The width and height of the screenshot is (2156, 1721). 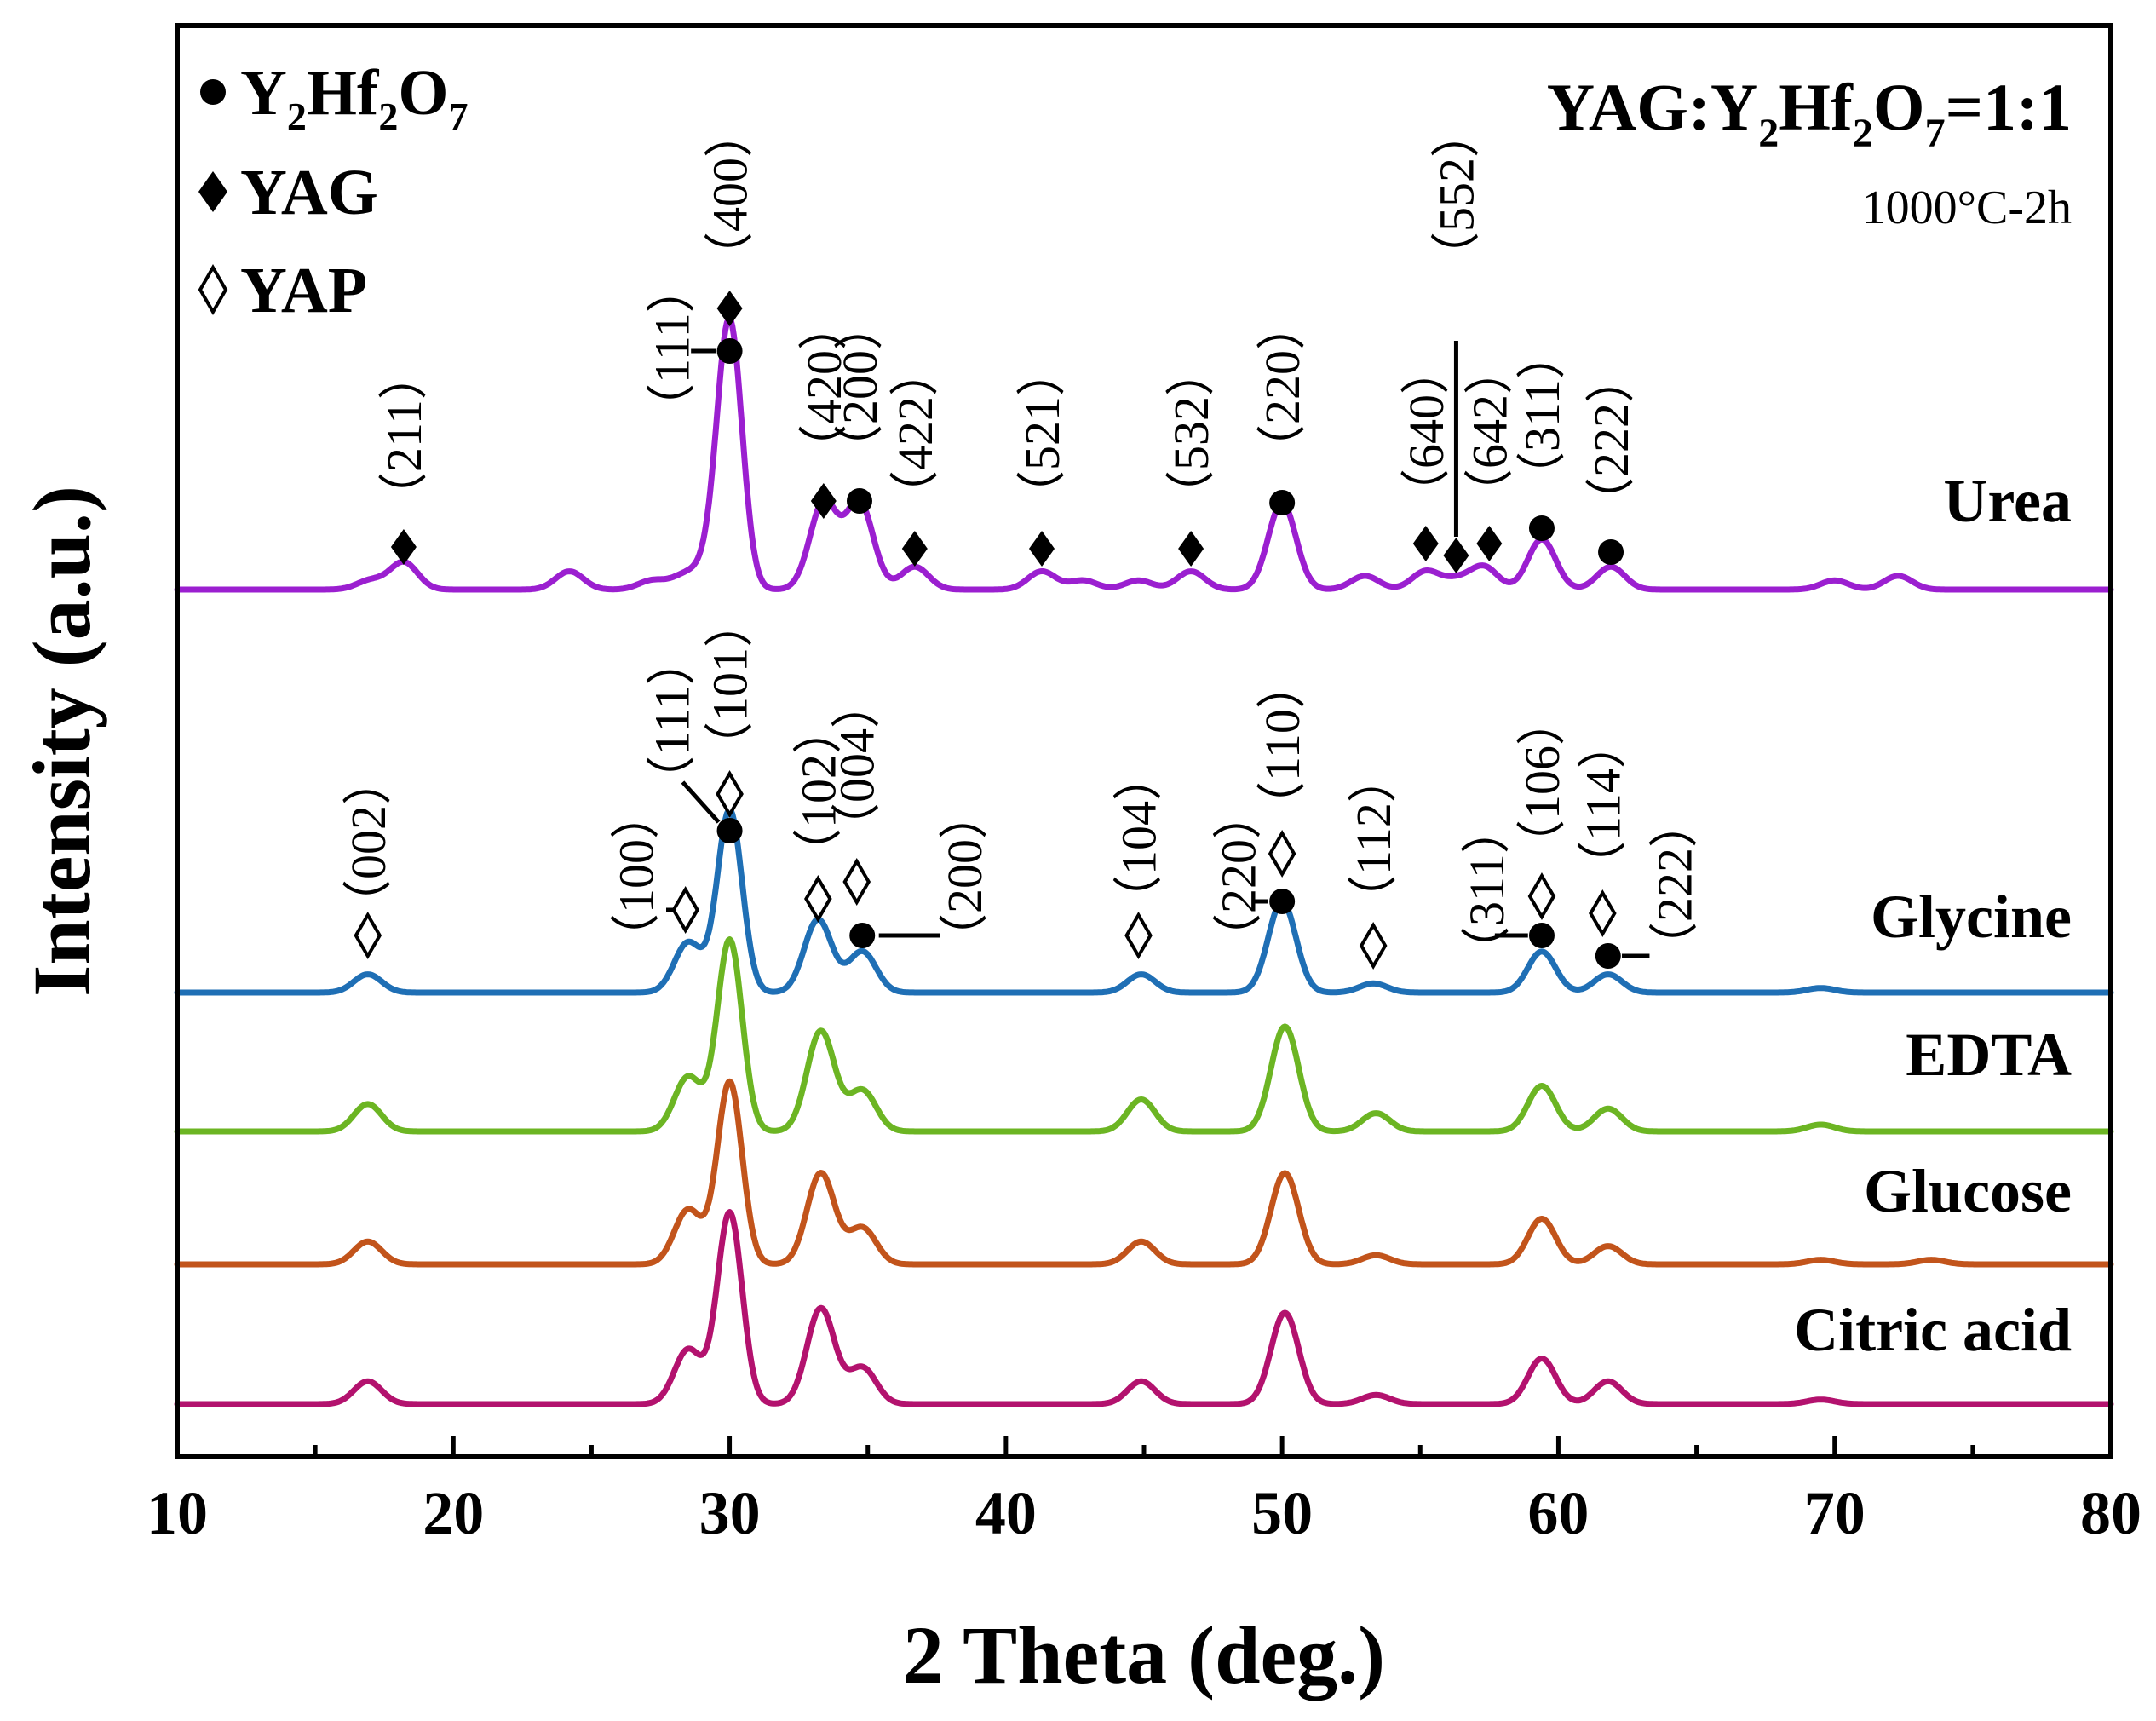 I want to click on y-axis-title: Intensity (a.u.), so click(x=61, y=741).